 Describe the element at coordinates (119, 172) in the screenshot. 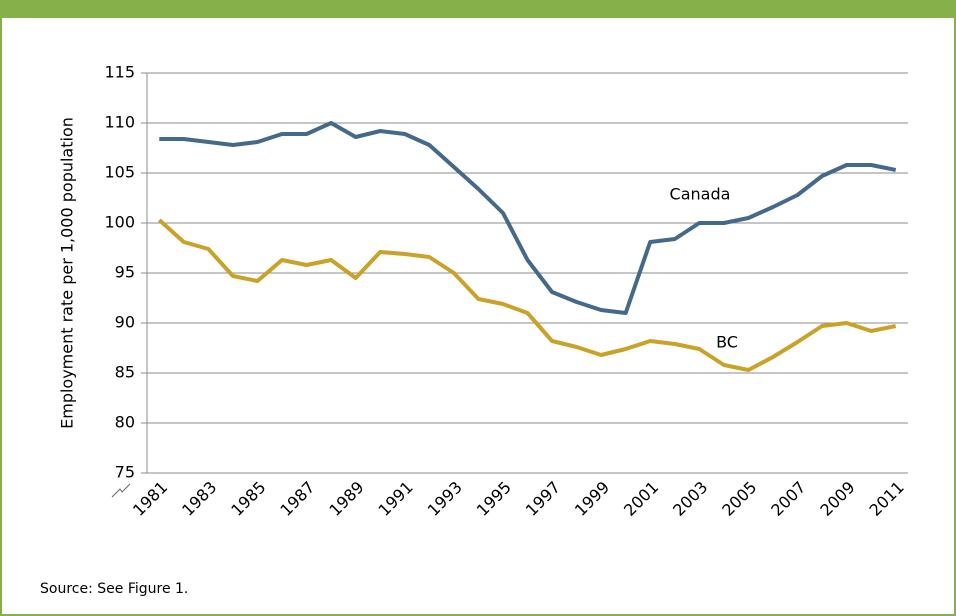

I see `y-tick-label: 105` at that location.